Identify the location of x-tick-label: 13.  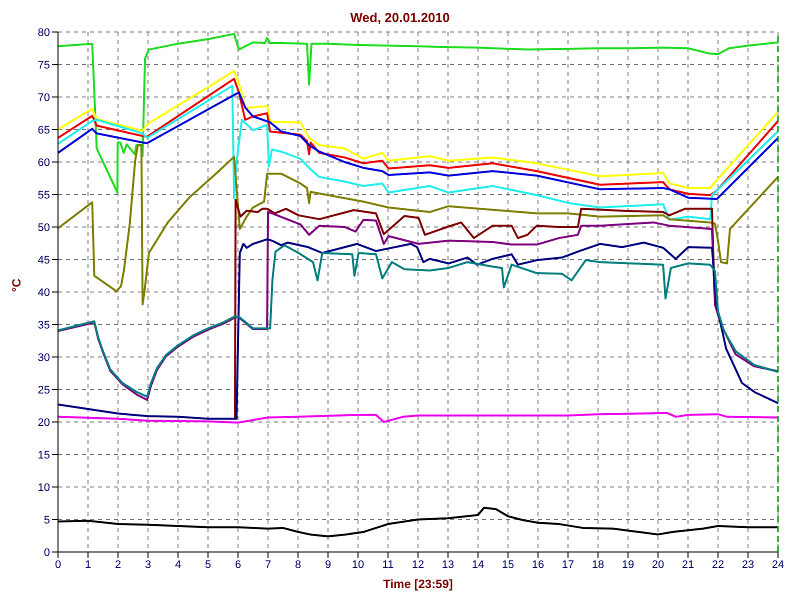
(448, 564).